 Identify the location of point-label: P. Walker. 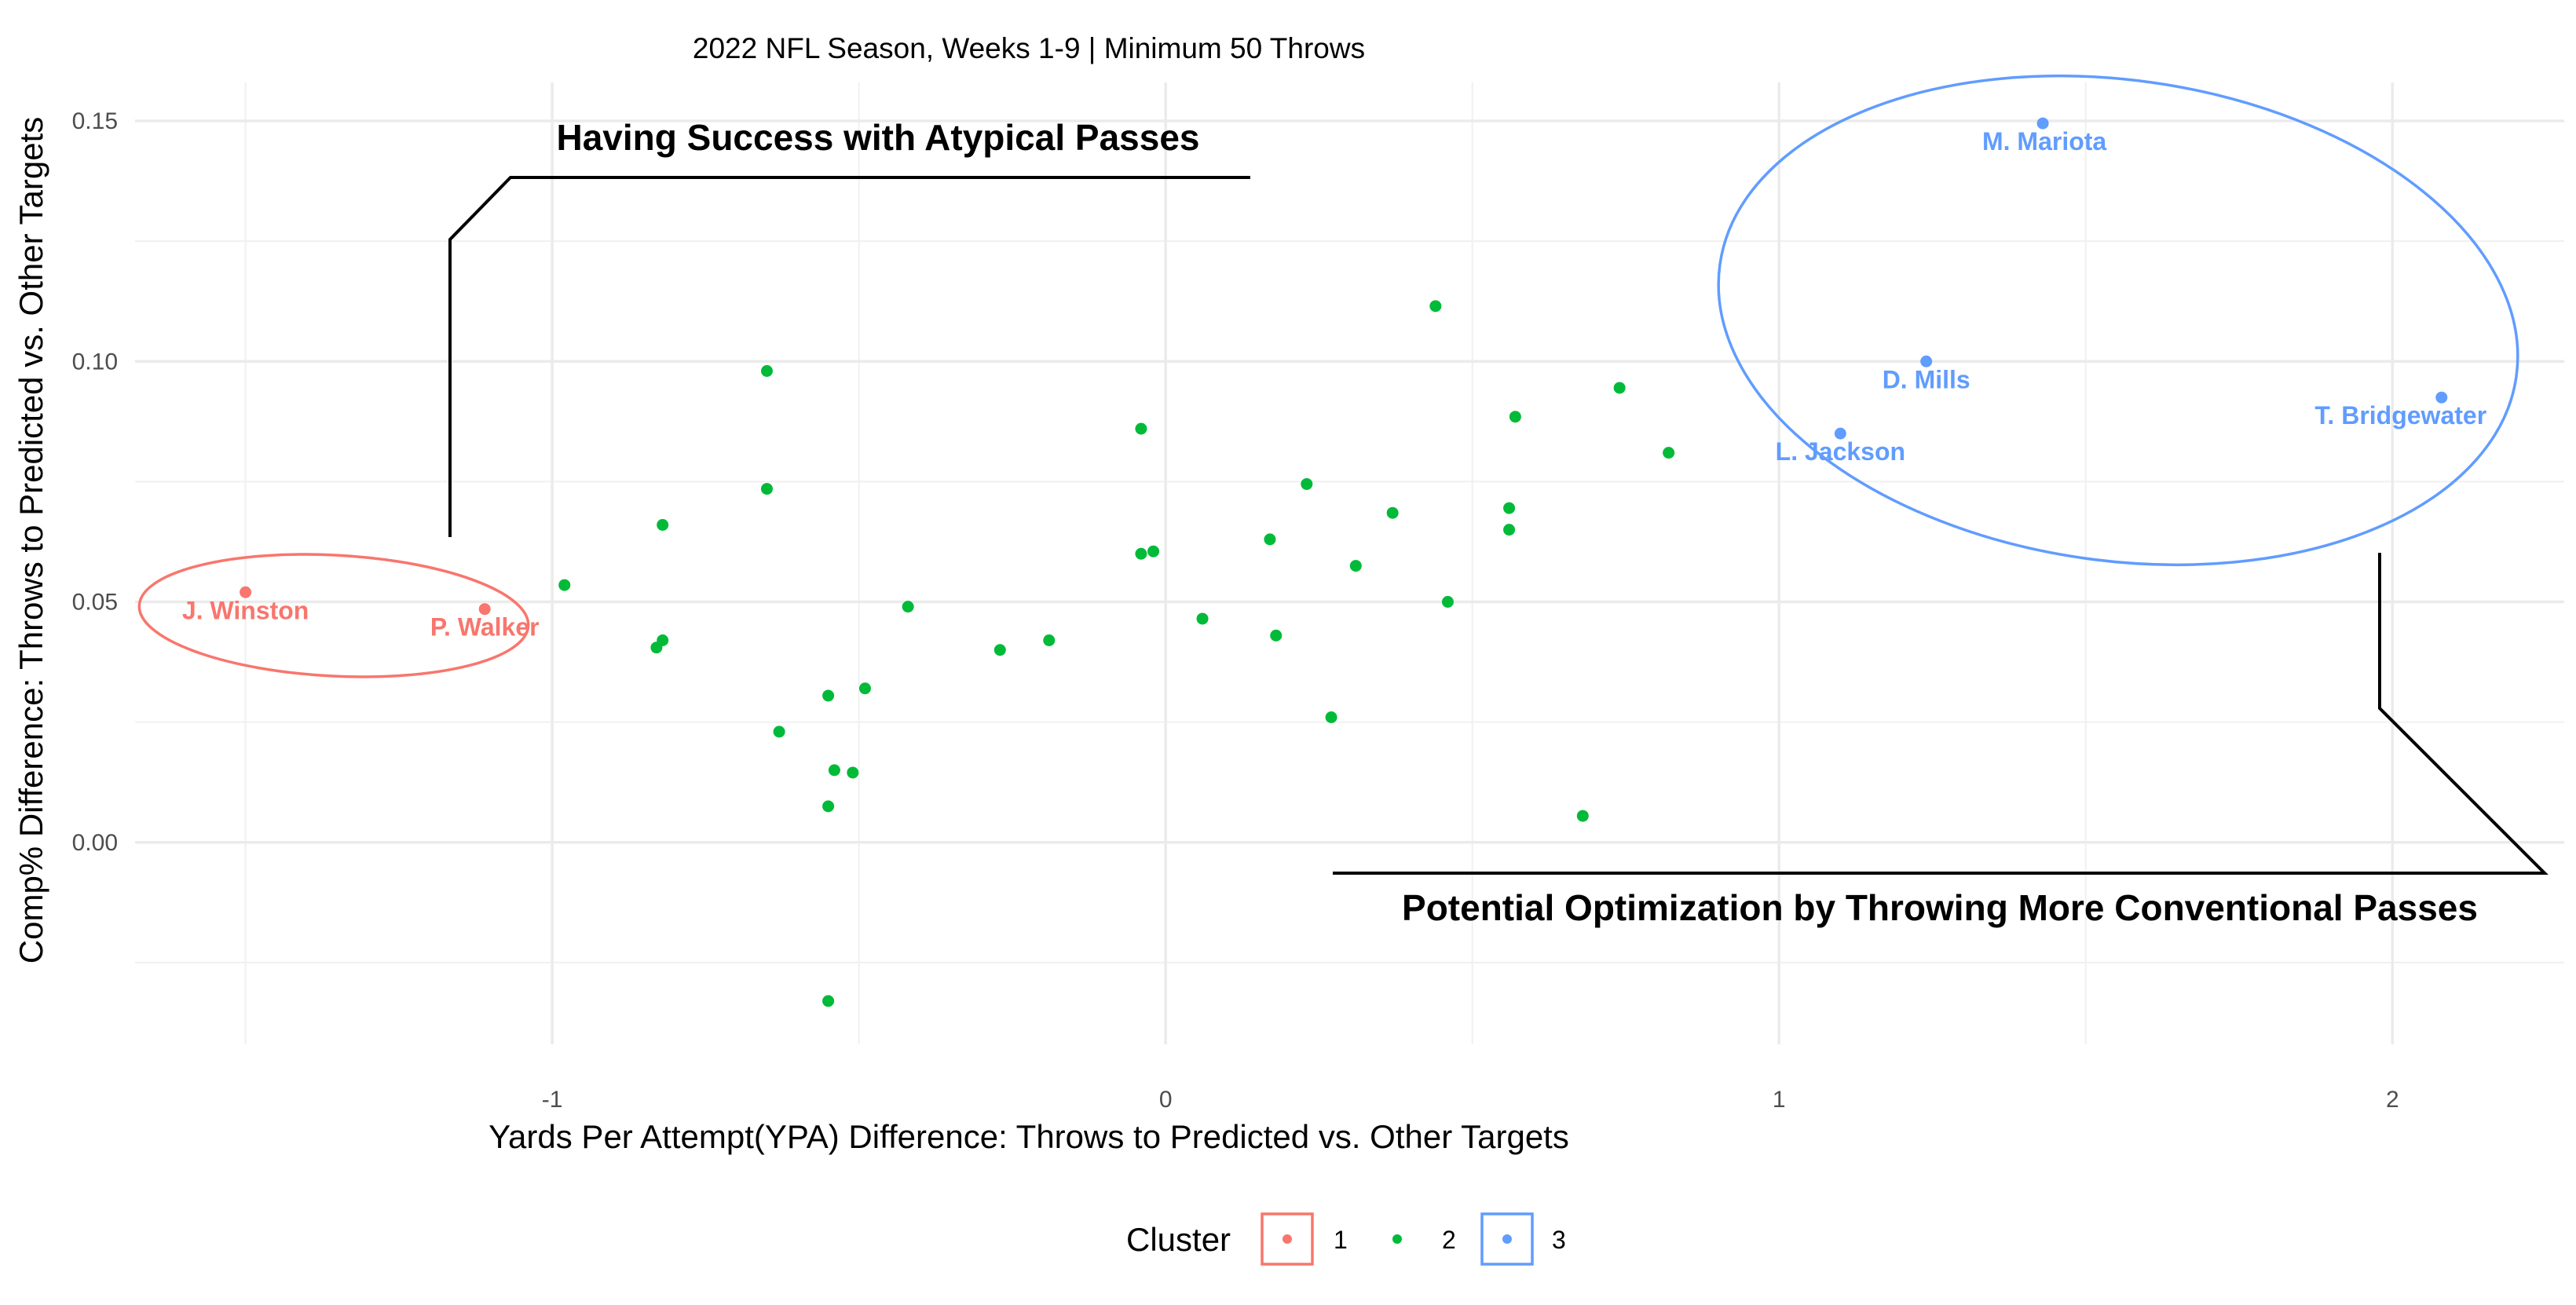
(485, 627).